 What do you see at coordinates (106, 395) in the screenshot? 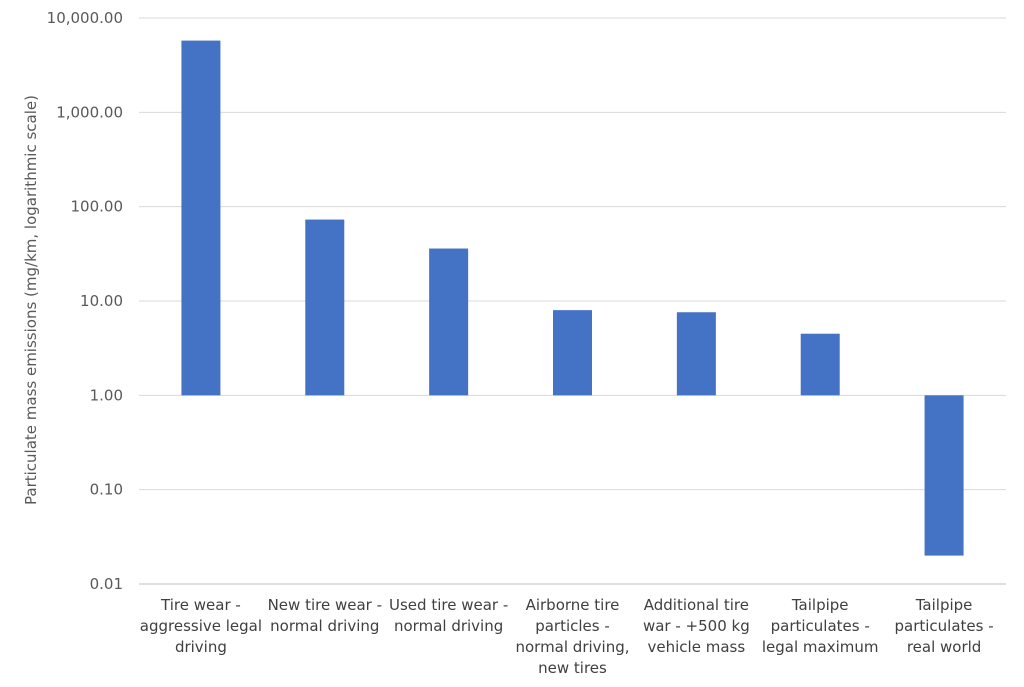
I see `y-tick-label: 1.00` at bounding box center [106, 395].